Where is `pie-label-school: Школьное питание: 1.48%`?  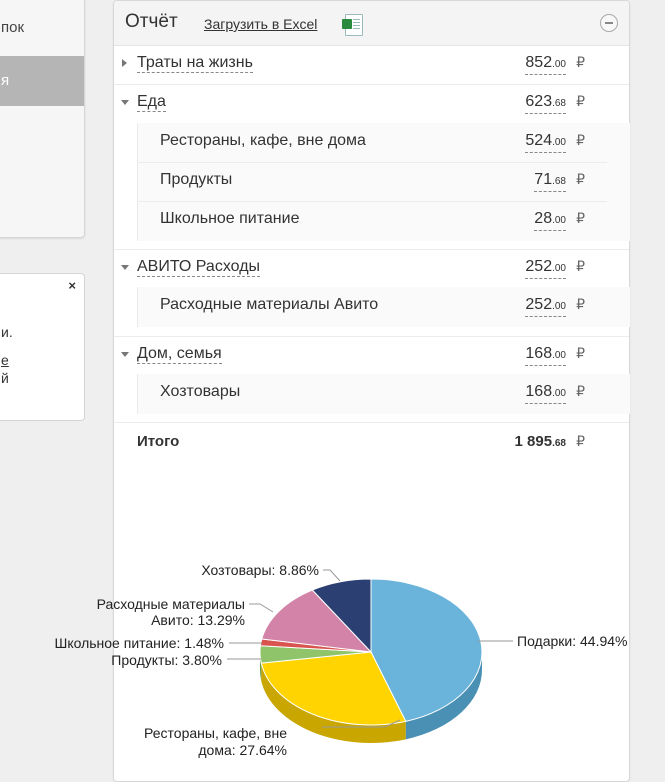 pie-label-school: Школьное питание: 1.48% is located at coordinates (139, 643).